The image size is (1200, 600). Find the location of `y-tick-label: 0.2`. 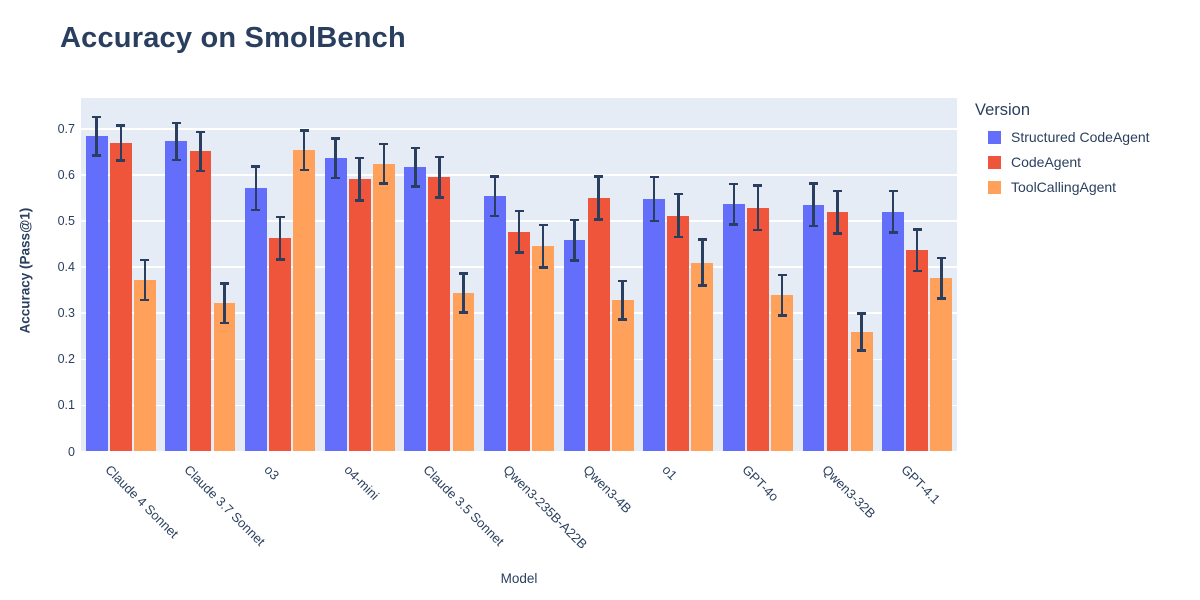

y-tick-label: 0.2 is located at coordinates (66, 359).